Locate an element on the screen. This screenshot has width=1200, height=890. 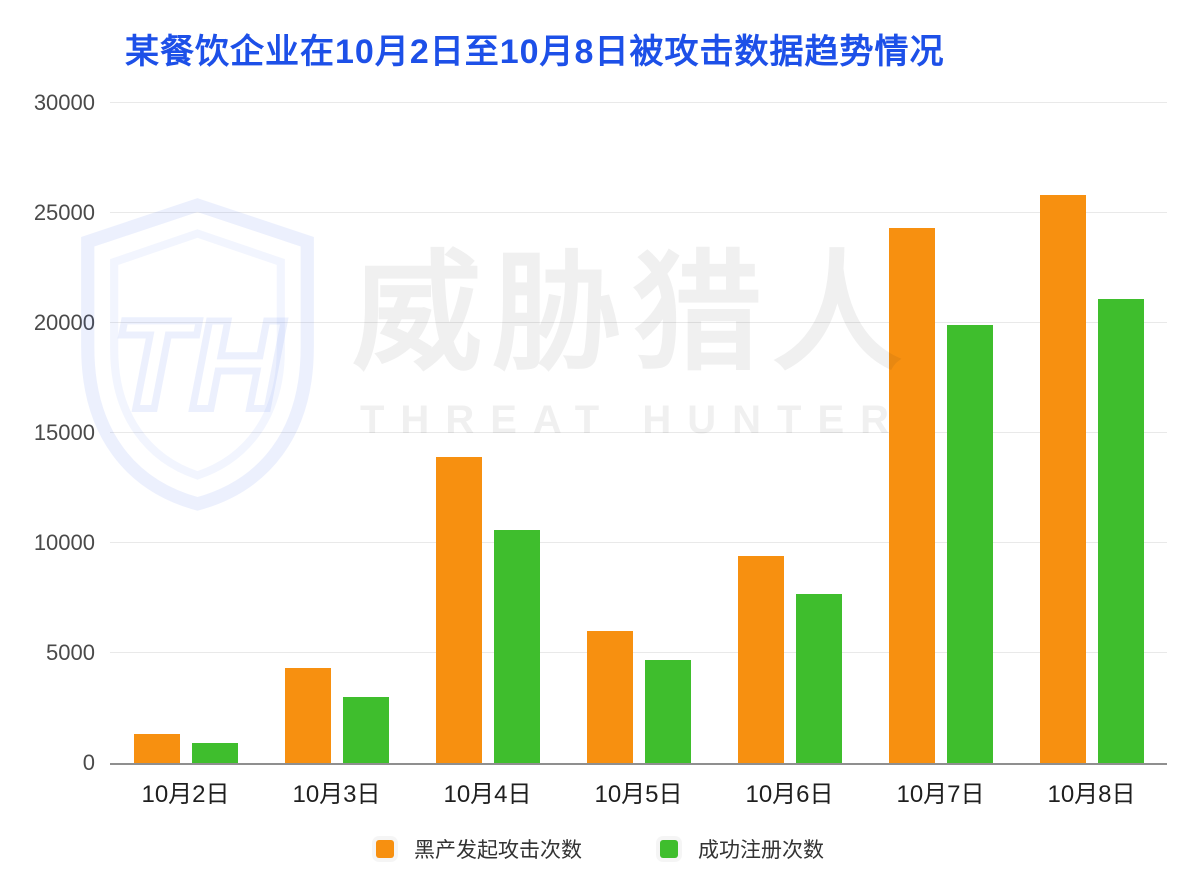
x-axis-label: 10月5日 is located at coordinates (638, 794).